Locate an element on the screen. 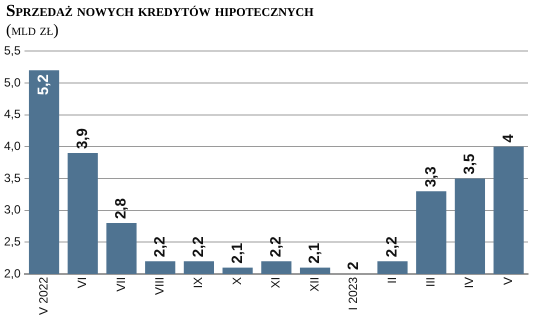 The image size is (536, 319). y-tick-label: 4,0 is located at coordinates (12, 145).